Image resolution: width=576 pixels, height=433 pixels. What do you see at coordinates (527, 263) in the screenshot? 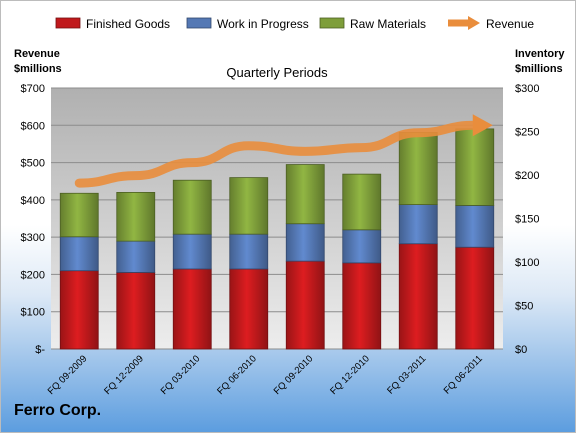
I see `right-tick-label: $100` at bounding box center [527, 263].